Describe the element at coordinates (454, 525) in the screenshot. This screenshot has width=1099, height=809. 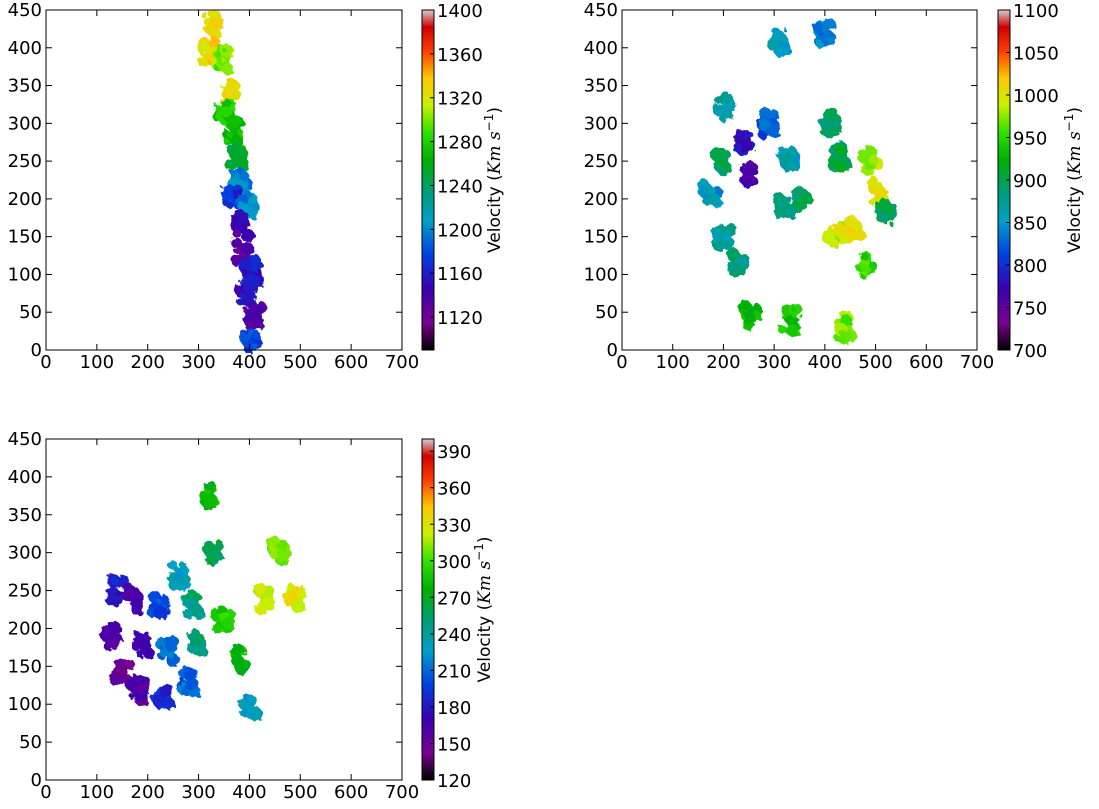
I see `colorbar-tick-label: 330` at that location.